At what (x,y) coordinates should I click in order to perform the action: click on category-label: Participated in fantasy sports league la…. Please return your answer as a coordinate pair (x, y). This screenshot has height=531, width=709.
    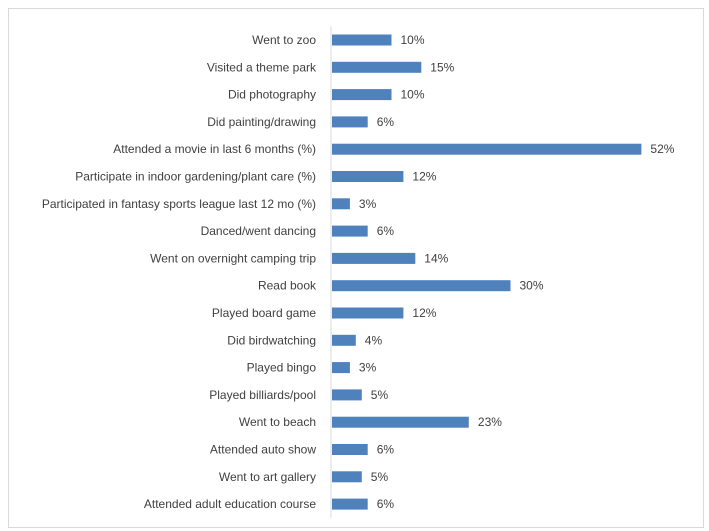
    Looking at the image, I should click on (179, 204).